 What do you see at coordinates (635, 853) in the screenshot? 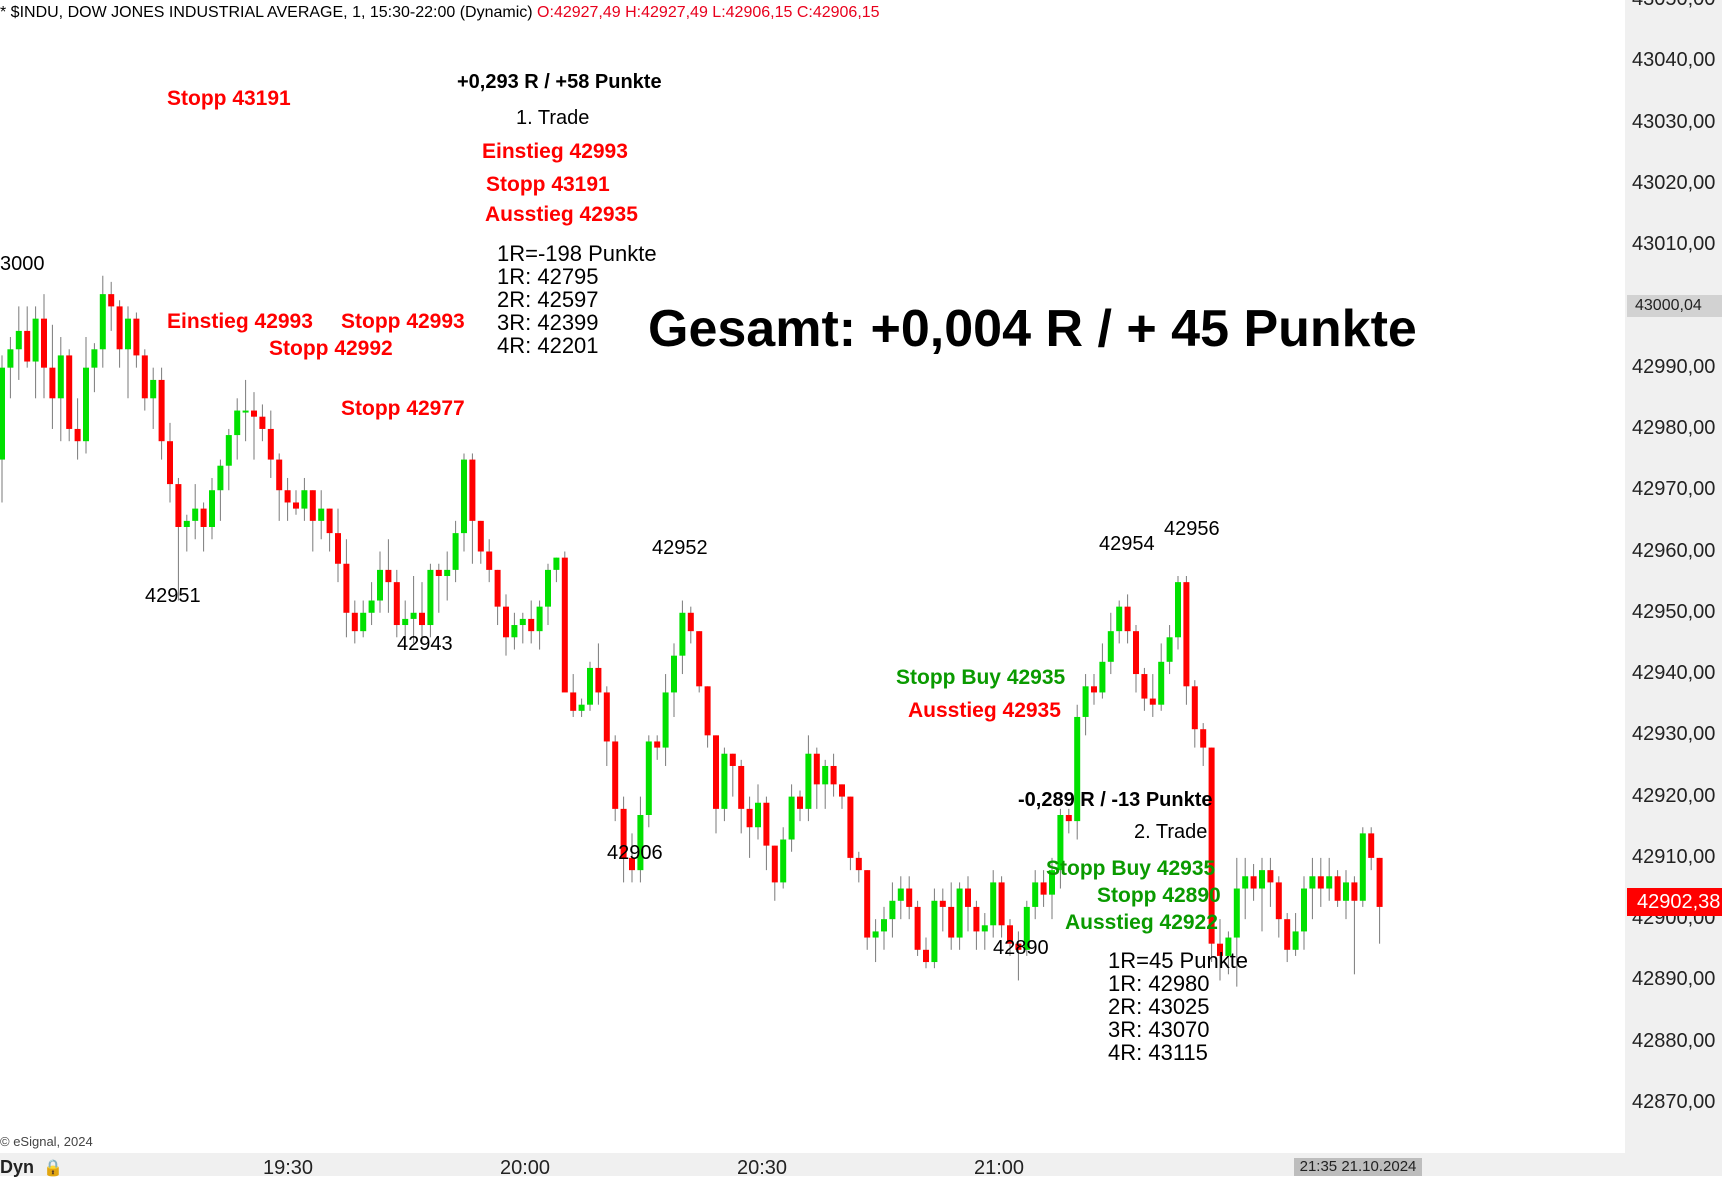
I see `price-label-42906: 42906` at bounding box center [635, 853].